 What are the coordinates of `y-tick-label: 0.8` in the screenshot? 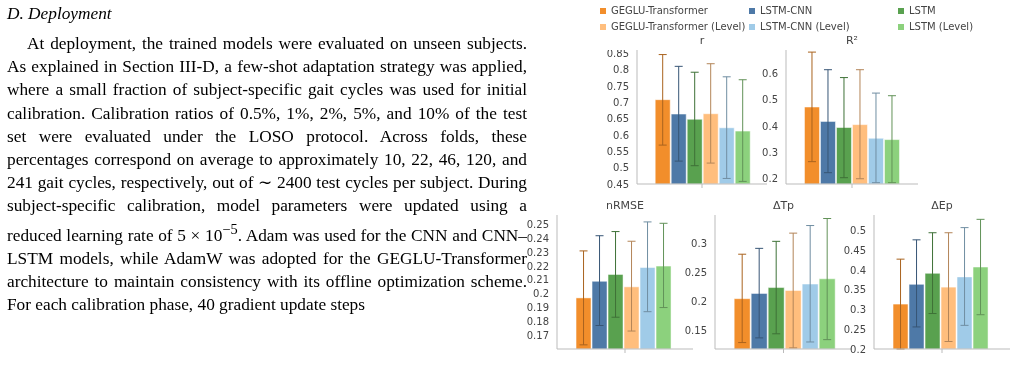 It's located at (621, 70).